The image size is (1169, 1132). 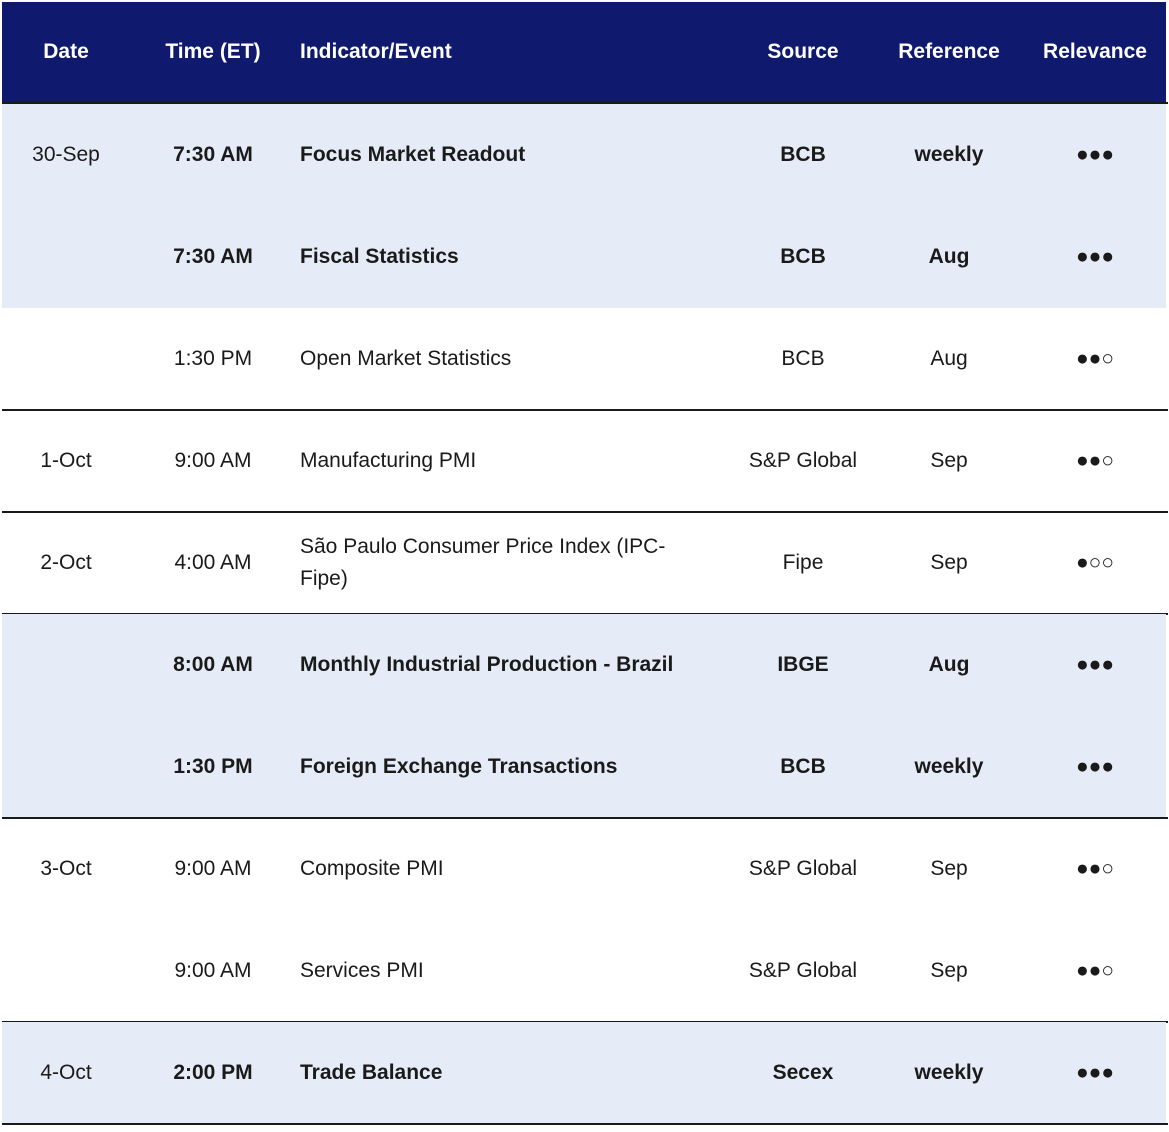 I want to click on header-cell: Indicator/Event, so click(x=376, y=51).